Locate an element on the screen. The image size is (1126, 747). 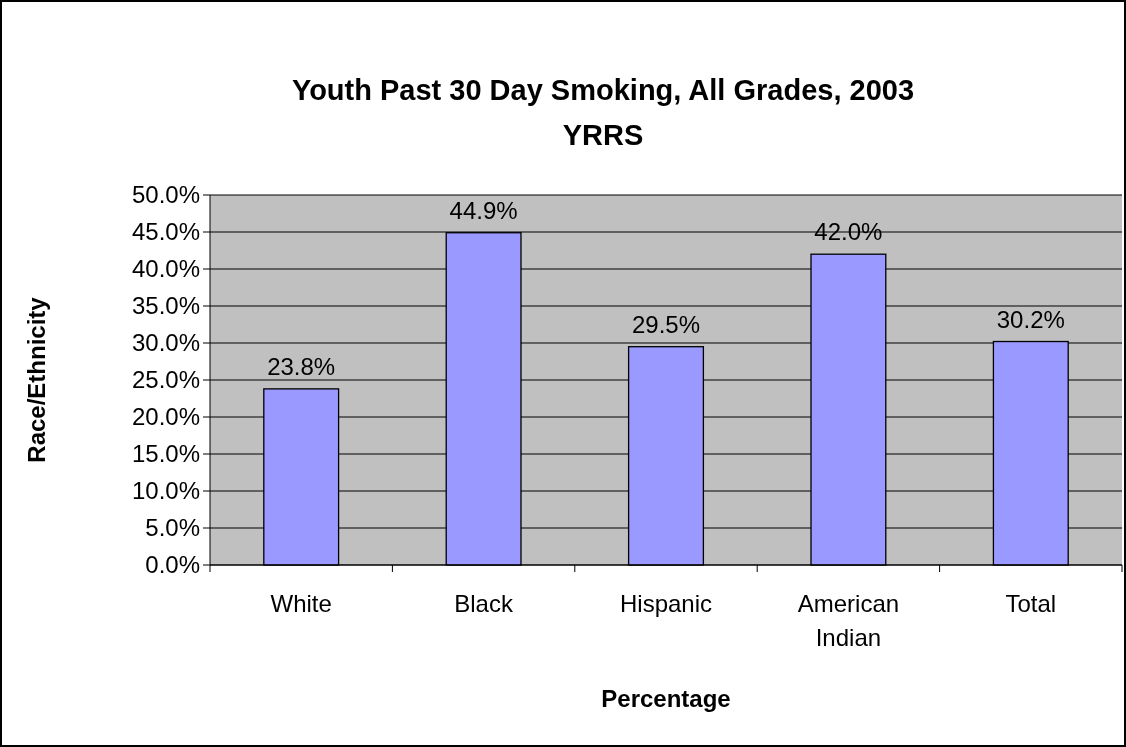
data-label: 23.8% is located at coordinates (301, 366).